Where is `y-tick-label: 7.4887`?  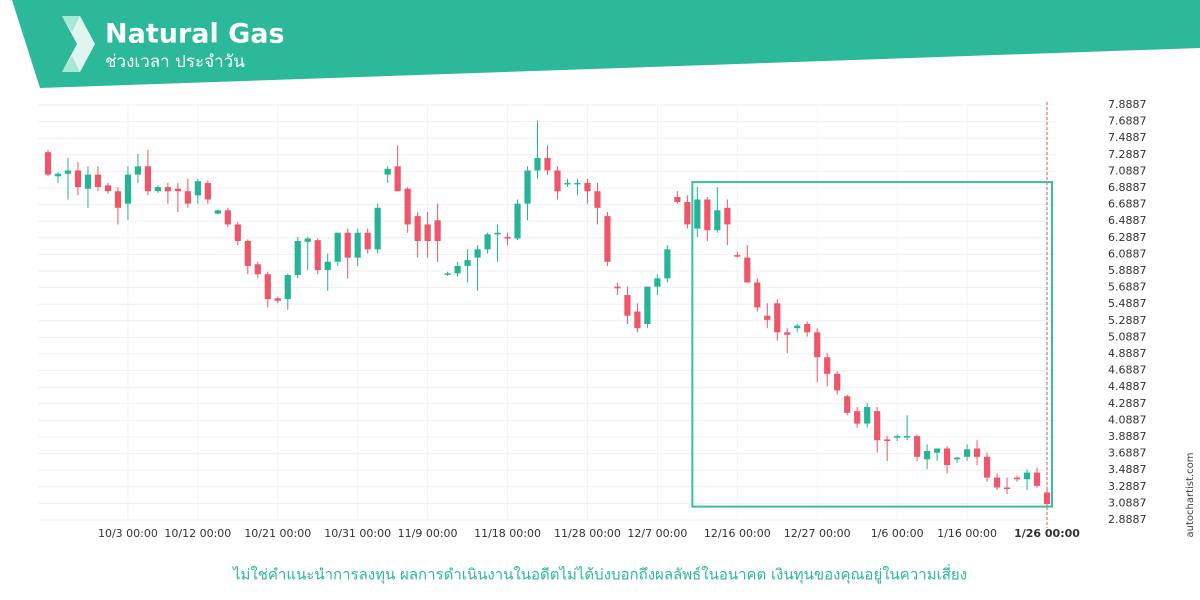 y-tick-label: 7.4887 is located at coordinates (1127, 137).